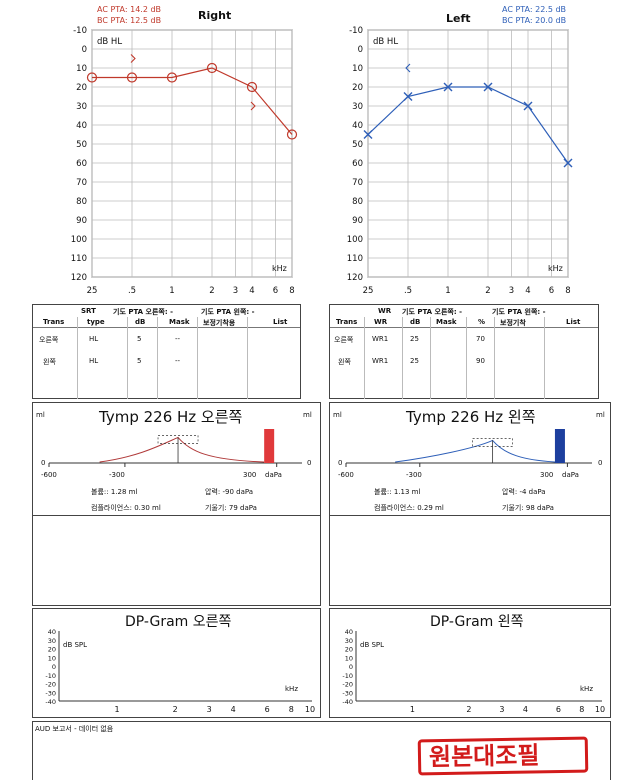 Image resolution: width=631 pixels, height=780 pixels. What do you see at coordinates (126, 508) in the screenshot?
I see `tymp-right-compliance: 컴플라이언스: 0.30 ml` at bounding box center [126, 508].